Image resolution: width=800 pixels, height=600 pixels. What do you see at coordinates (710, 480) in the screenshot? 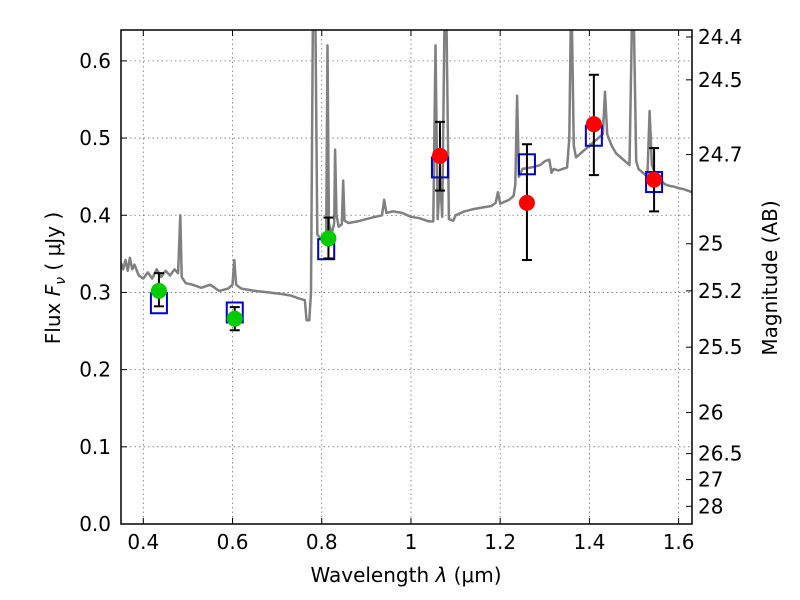
I see `y2-tick-label: 27` at bounding box center [710, 480].